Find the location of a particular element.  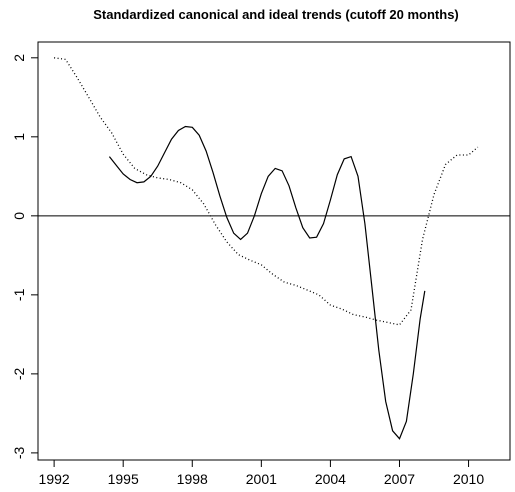

y-tick-label: 0 is located at coordinates (19, 216).